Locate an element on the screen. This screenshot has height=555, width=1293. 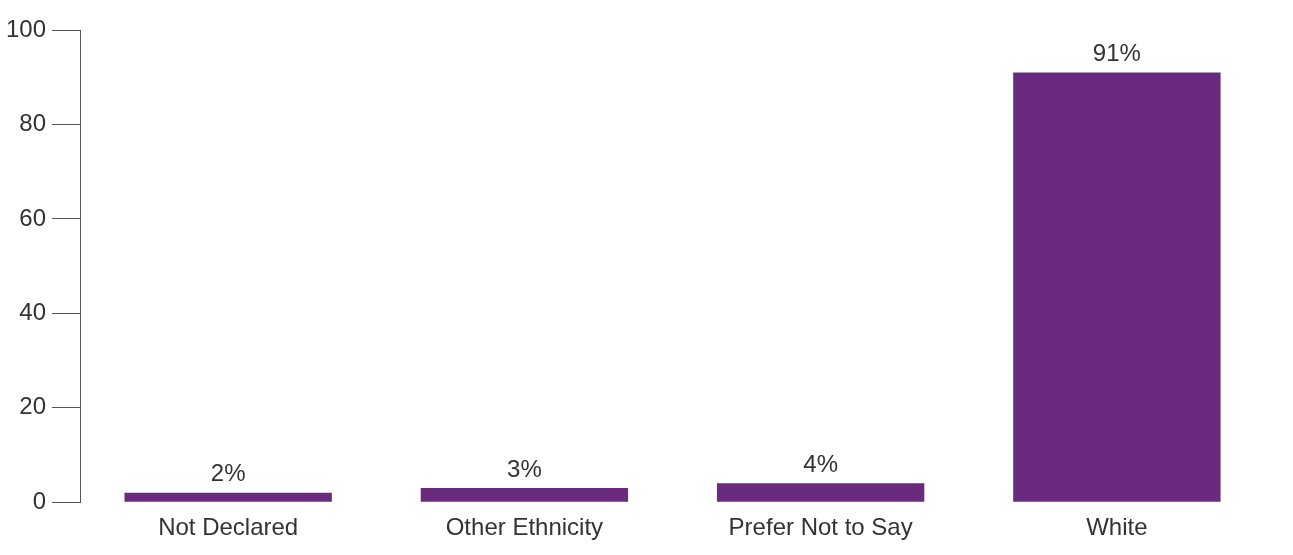
y-tick-label: 100 is located at coordinates (26, 28).